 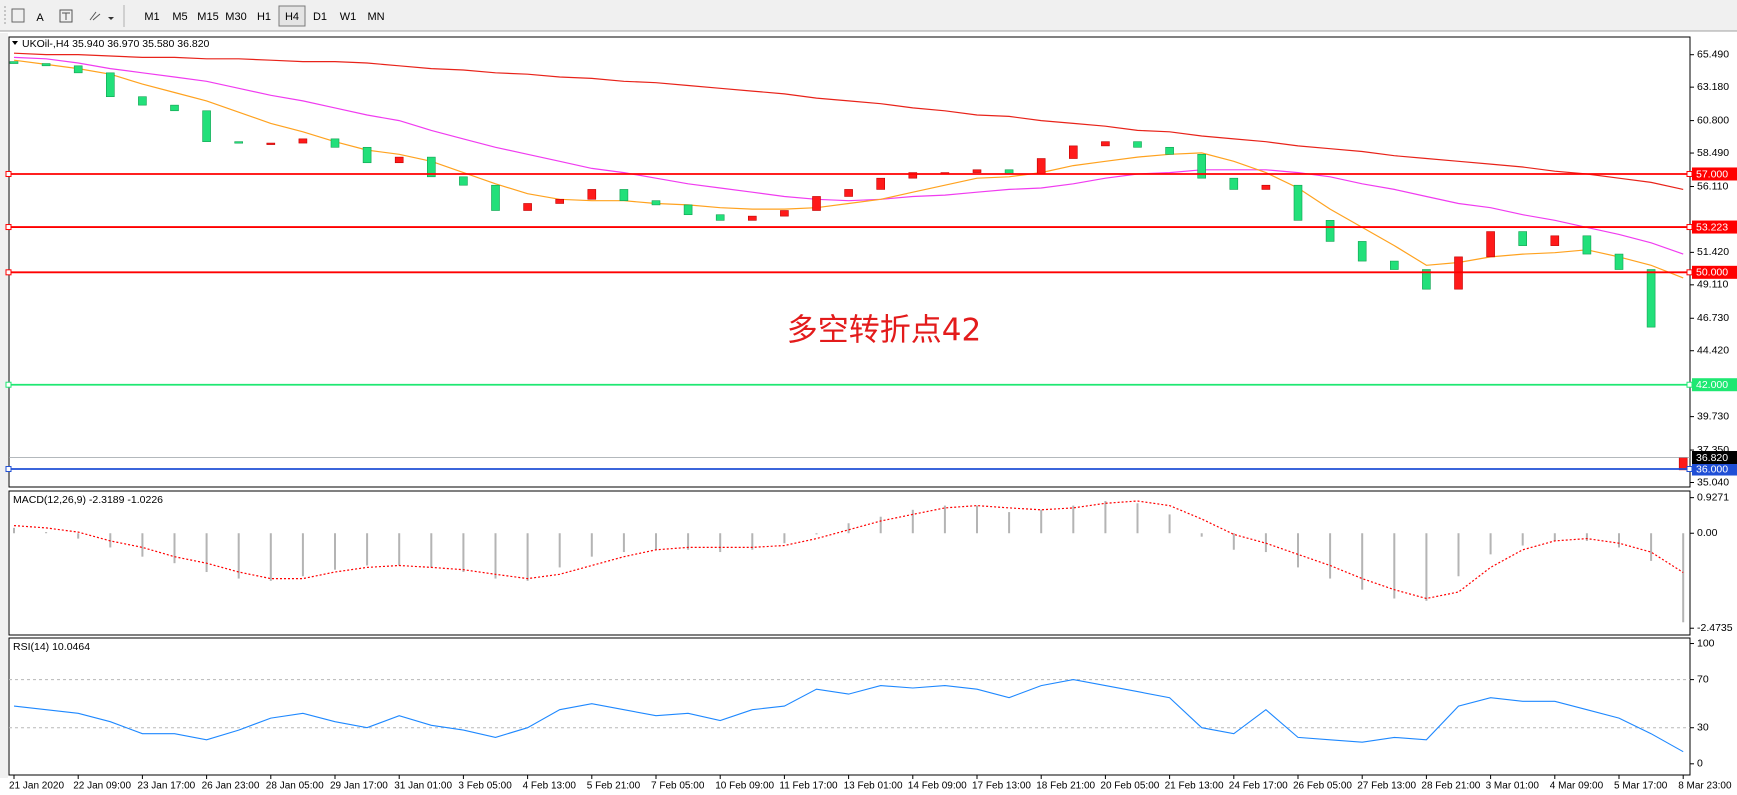 What do you see at coordinates (848, 716) in the screenshot?
I see `rsi-line` at bounding box center [848, 716].